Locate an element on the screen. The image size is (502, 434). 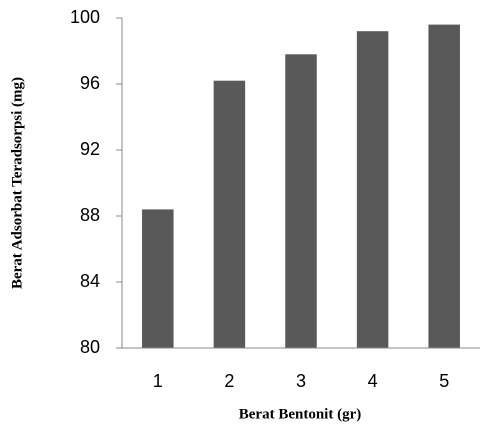
x-axis-title: Berat Bentonit (gr) is located at coordinates (300, 414).